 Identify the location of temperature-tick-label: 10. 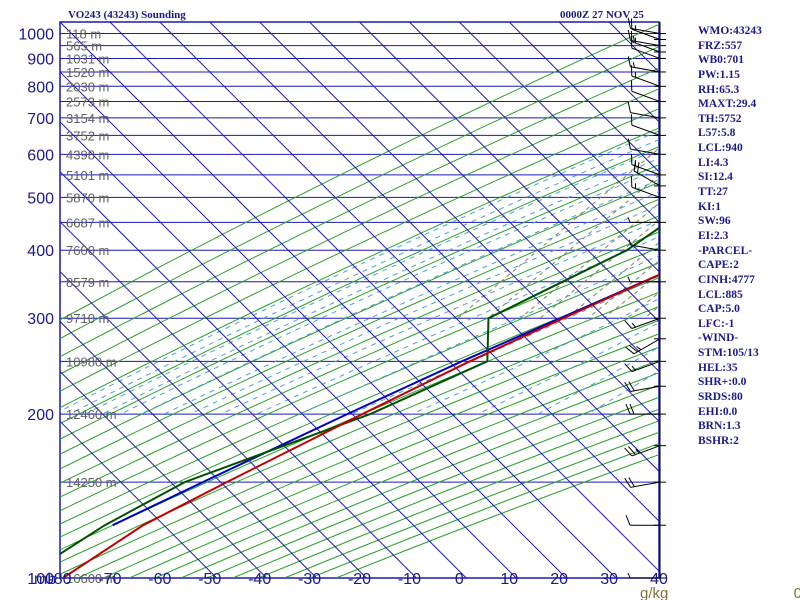
(509, 579).